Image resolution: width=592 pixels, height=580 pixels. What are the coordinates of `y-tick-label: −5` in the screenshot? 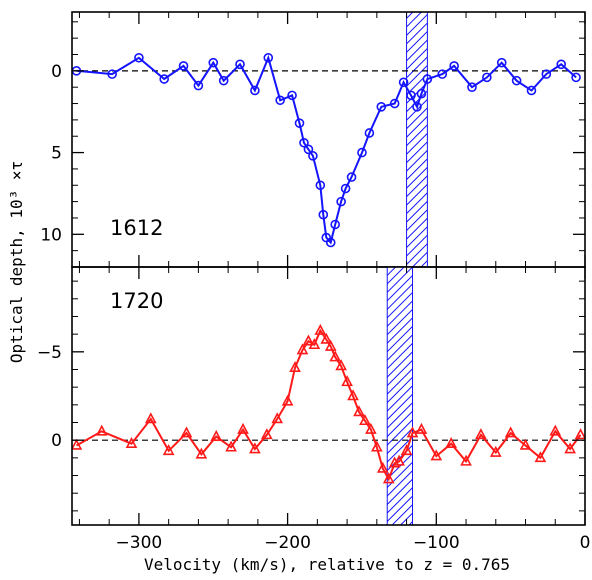 It's located at (49, 353).